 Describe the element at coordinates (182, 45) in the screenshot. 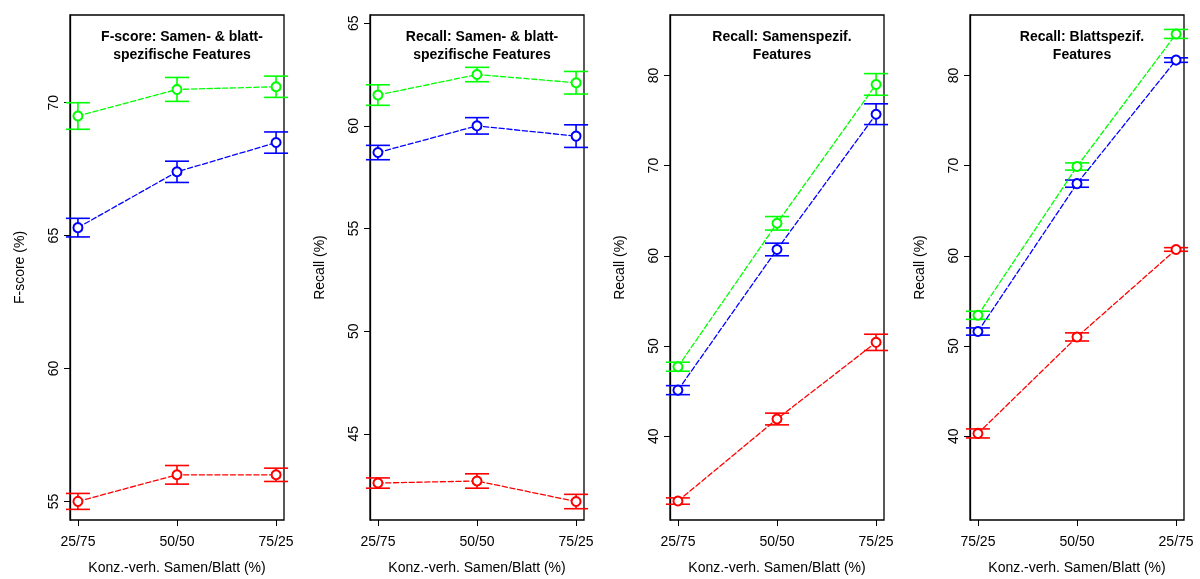

I see `text: F-score: Samen- & blatt- spezifische Features` at that location.